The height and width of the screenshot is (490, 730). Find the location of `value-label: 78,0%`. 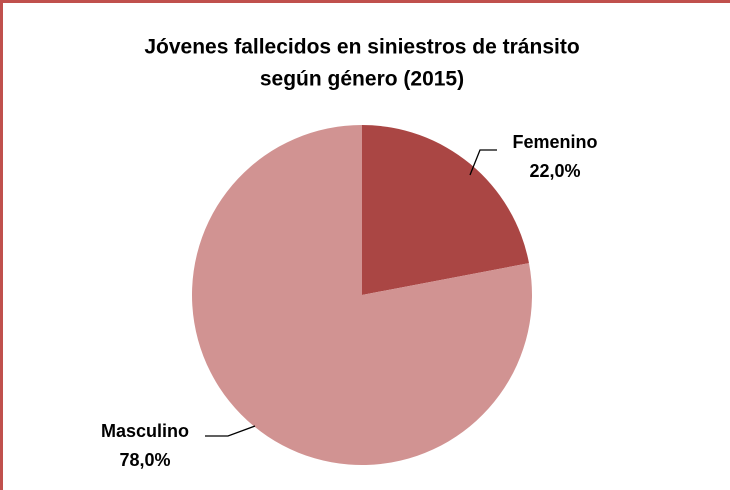

value-label: 78,0% is located at coordinates (144, 460).